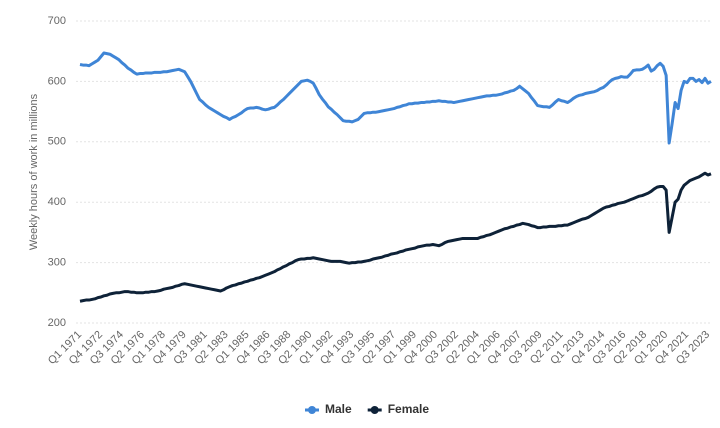  I want to click on y-tick-label: 700, so click(57, 21).